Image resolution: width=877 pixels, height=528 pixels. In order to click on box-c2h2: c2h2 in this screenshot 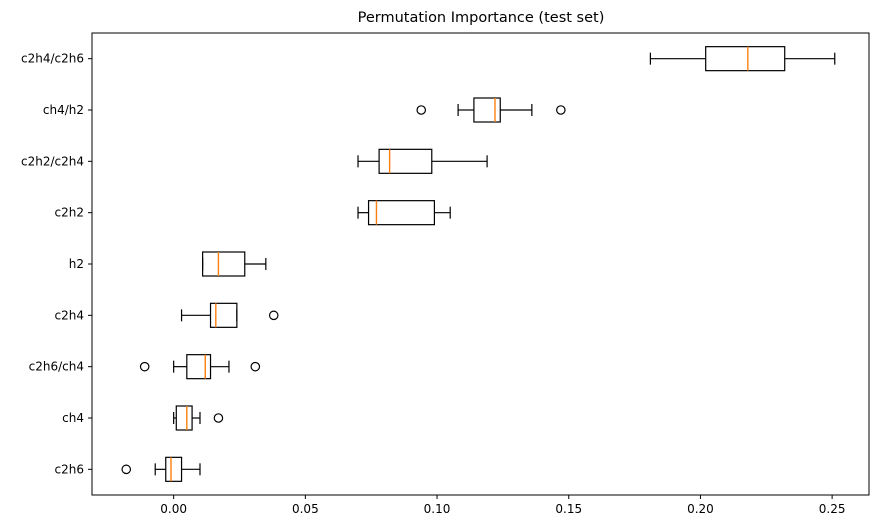, I will do `click(253, 213)`.